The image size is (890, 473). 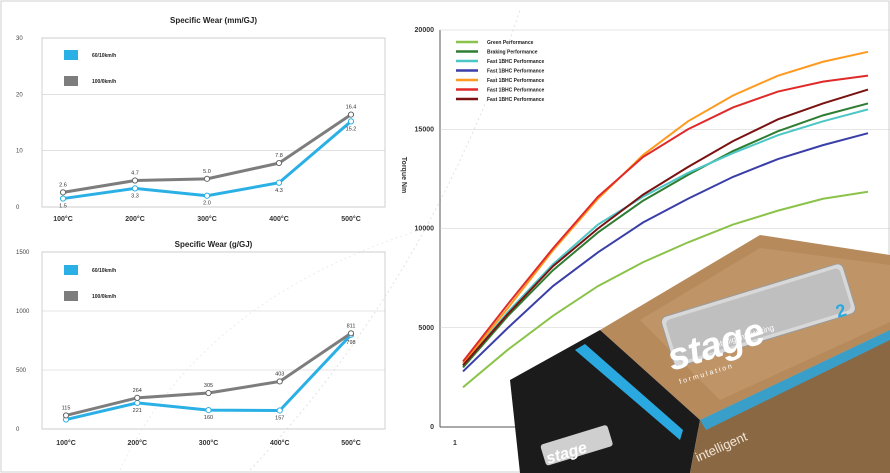 What do you see at coordinates (63, 185) in the screenshot?
I see `data-label: 2.6` at bounding box center [63, 185].